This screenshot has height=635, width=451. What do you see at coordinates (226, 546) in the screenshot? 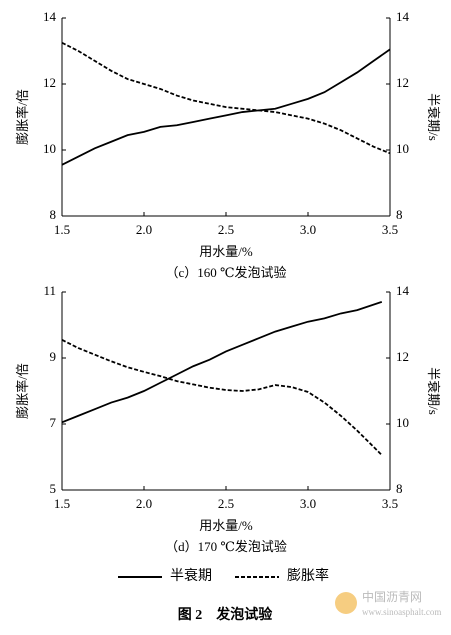
I see `chart-caption: （d）170 ℃发泡试验` at bounding box center [226, 546].